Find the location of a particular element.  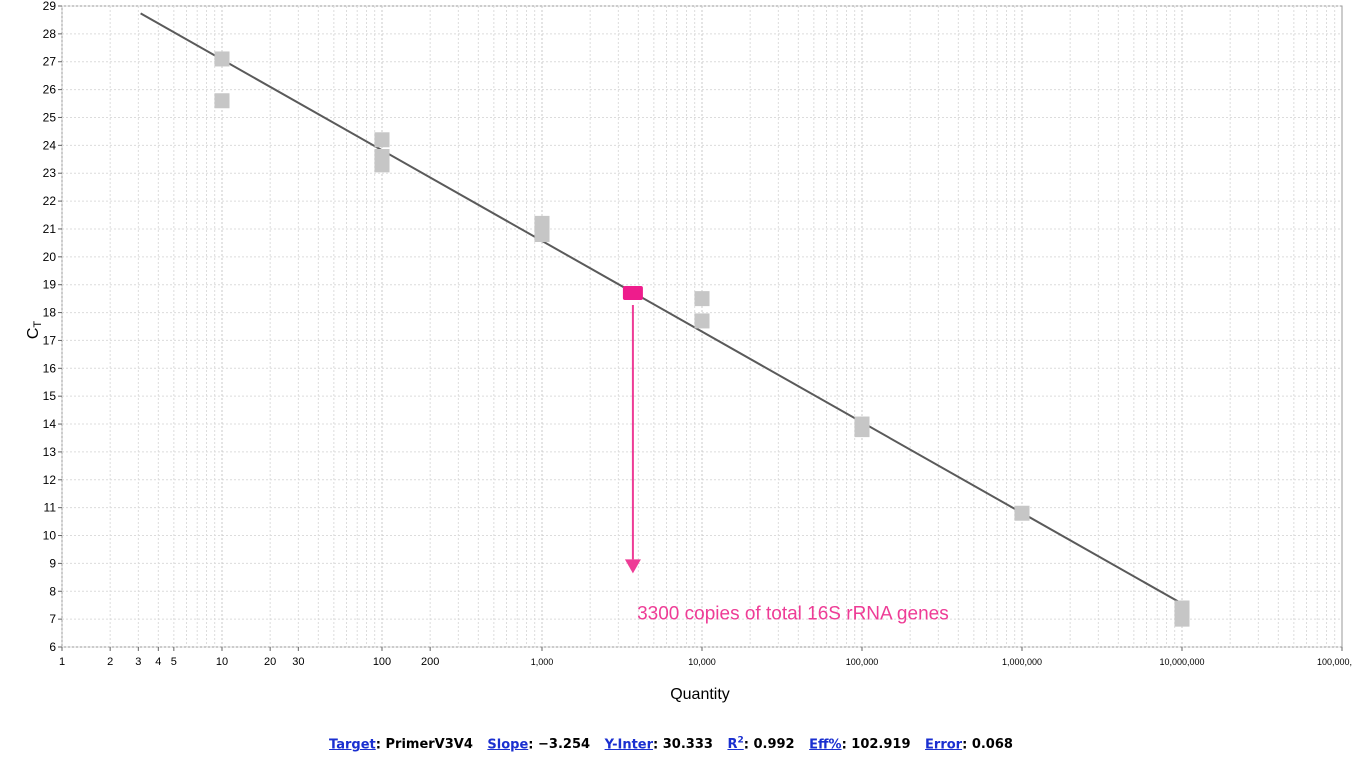

x-tick-label: 10,000,000 is located at coordinates (1181, 662).